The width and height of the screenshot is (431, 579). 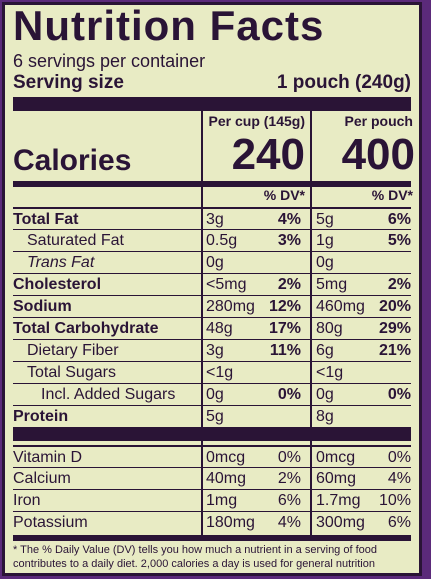 I want to click on nutrient-row: Vitamin D 0mcg 0% 0mcg 0%, so click(x=212, y=457).